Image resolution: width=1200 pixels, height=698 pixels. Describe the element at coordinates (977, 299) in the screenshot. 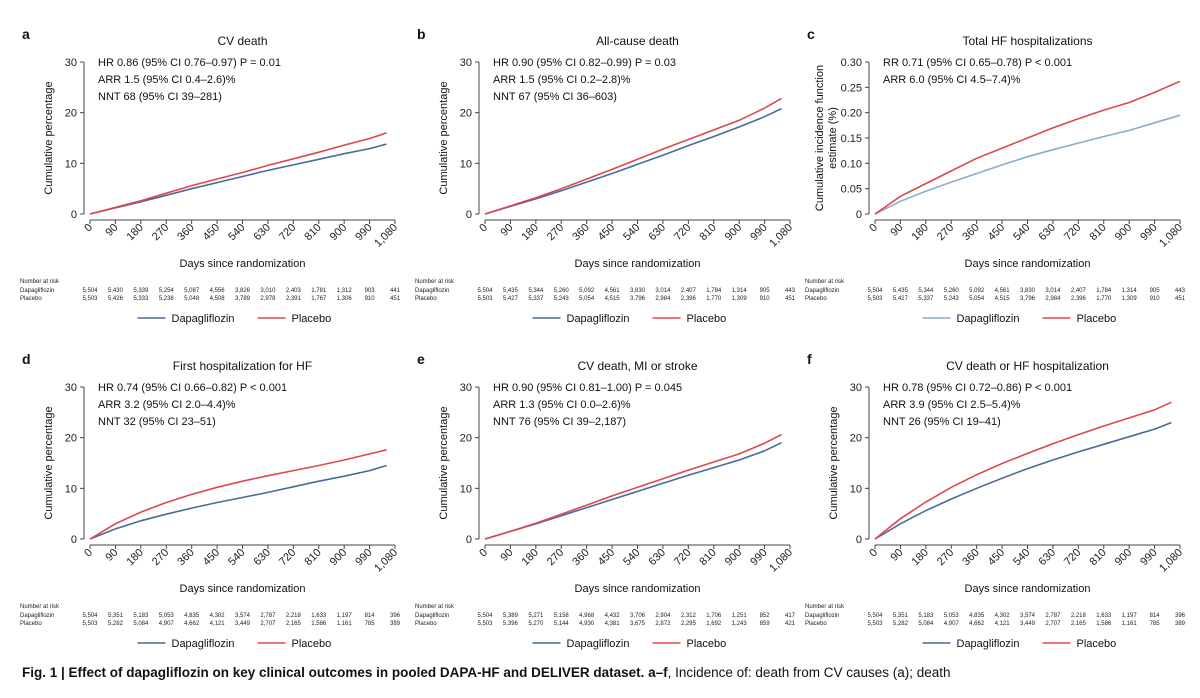

I see `risk-value: 5,054` at that location.